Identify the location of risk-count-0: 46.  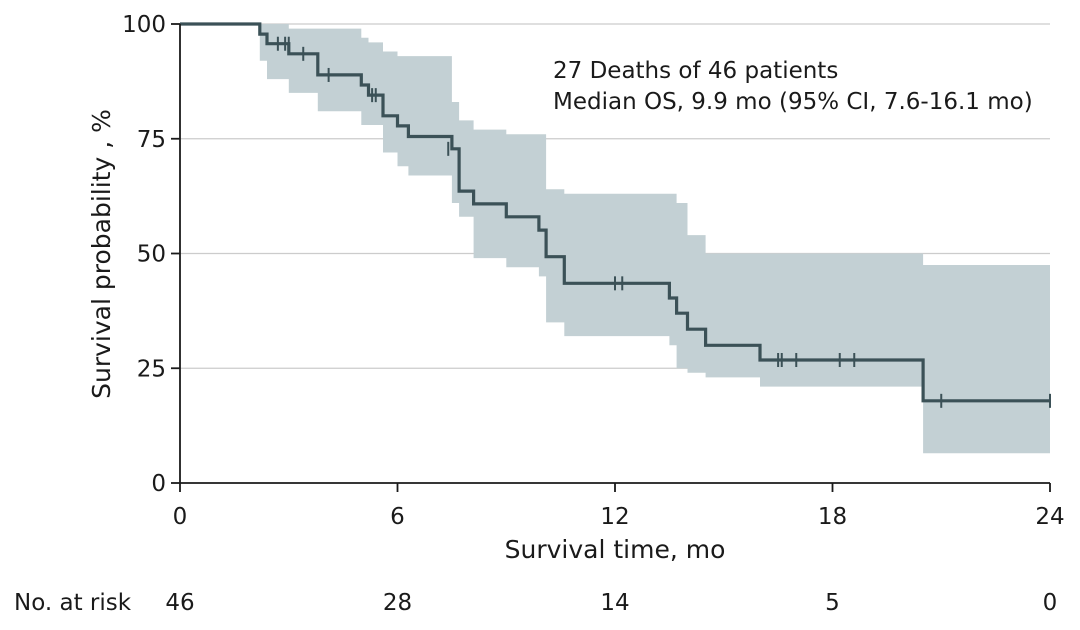
(179, 603).